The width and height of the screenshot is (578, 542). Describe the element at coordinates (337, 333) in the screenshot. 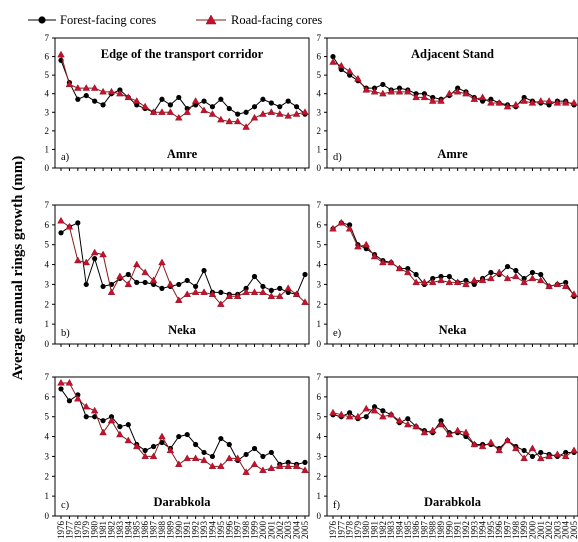

I see `panel-letter: e)` at that location.